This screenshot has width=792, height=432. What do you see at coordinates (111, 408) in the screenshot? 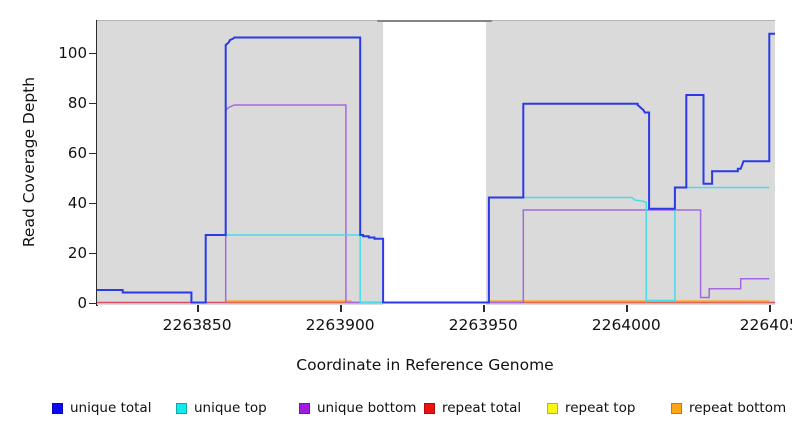
I see `legend-label: unique total` at bounding box center [111, 408].